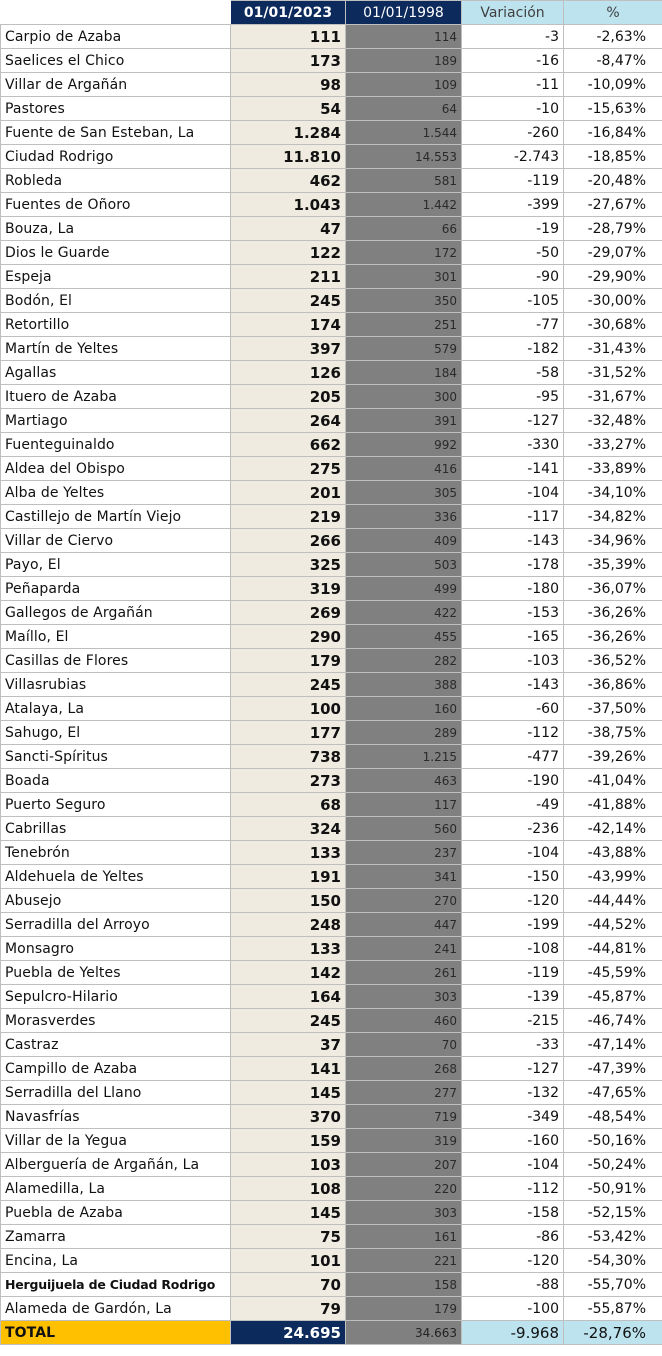 Image resolution: width=662 pixels, height=1356 pixels. What do you see at coordinates (612, 780) in the screenshot?
I see `percent-change: -41,04%` at bounding box center [612, 780].